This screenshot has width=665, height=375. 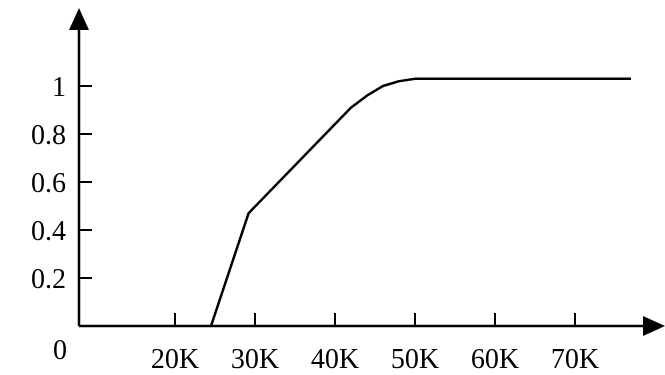 I want to click on x-axis-arrow, so click(x=654, y=326).